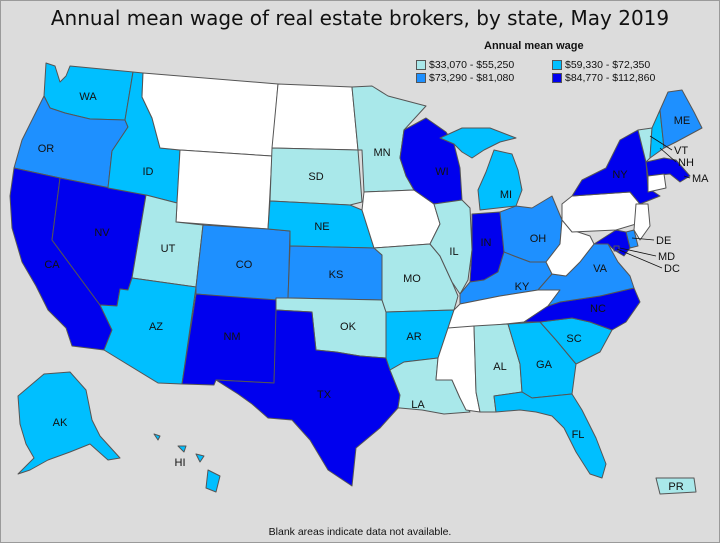 The width and height of the screenshot is (720, 543). I want to click on state-label-LA: LA, so click(418, 405).